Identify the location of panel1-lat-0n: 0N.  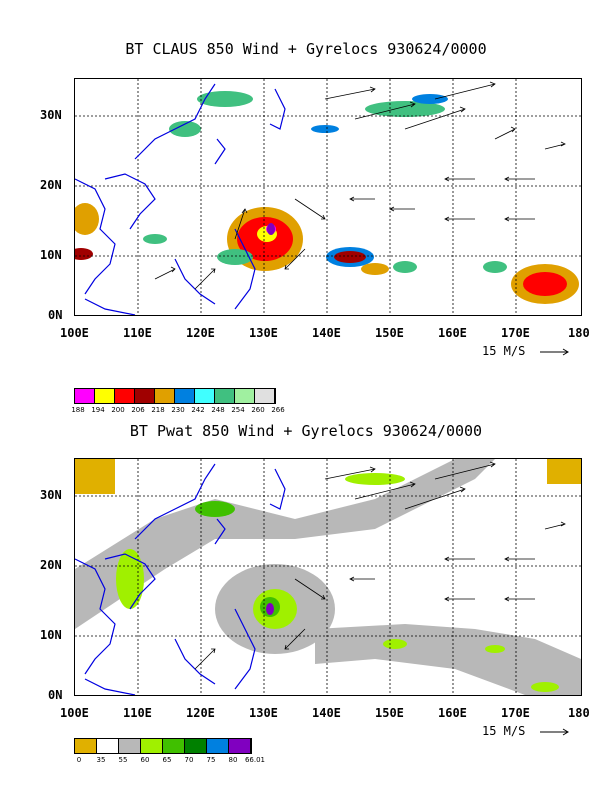
(55, 315).